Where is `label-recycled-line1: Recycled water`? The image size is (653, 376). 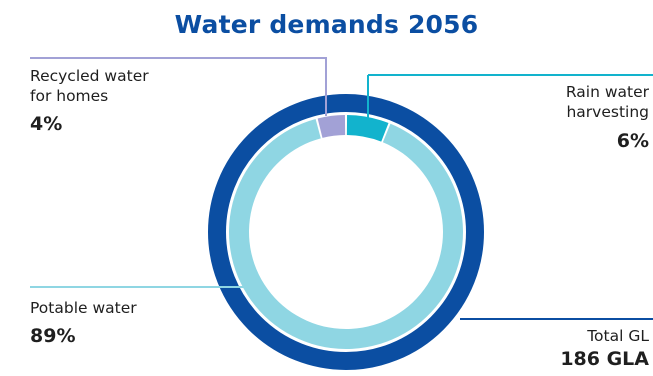
label-recycled-line1: Recycled water is located at coordinates (89, 76).